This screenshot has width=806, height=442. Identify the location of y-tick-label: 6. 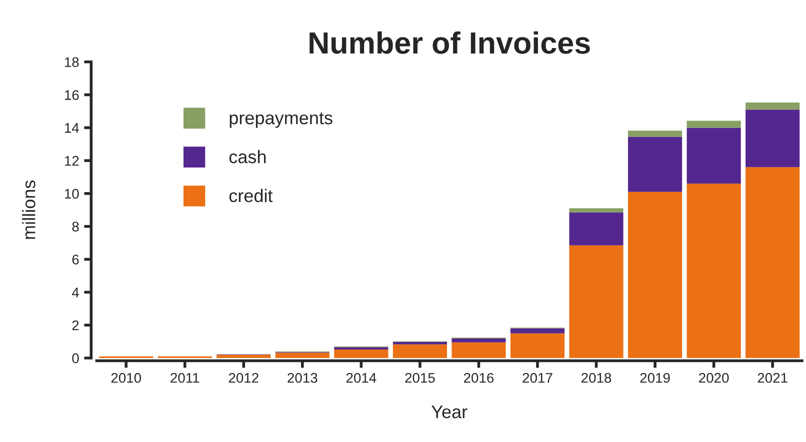
(75, 259).